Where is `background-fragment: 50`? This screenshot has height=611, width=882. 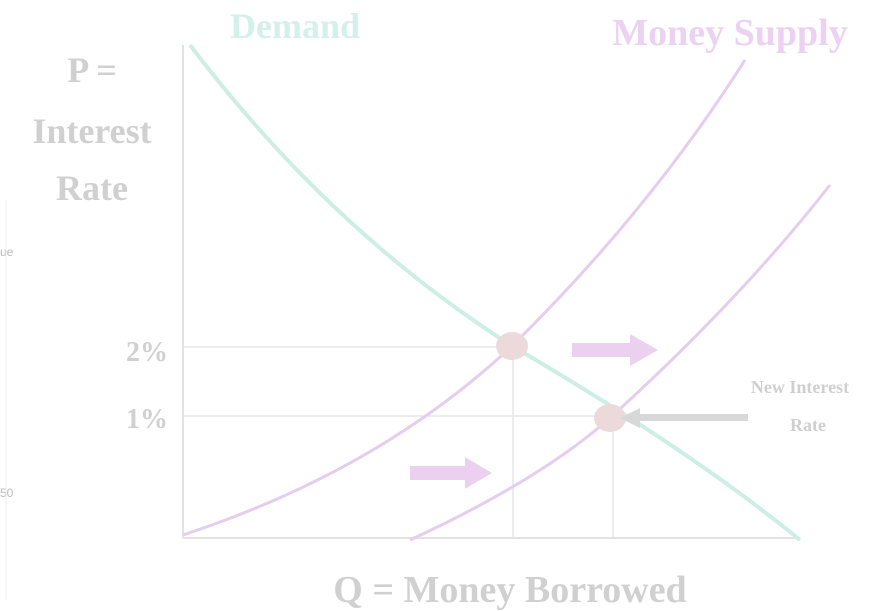
background-fragment: 50 is located at coordinates (7, 493).